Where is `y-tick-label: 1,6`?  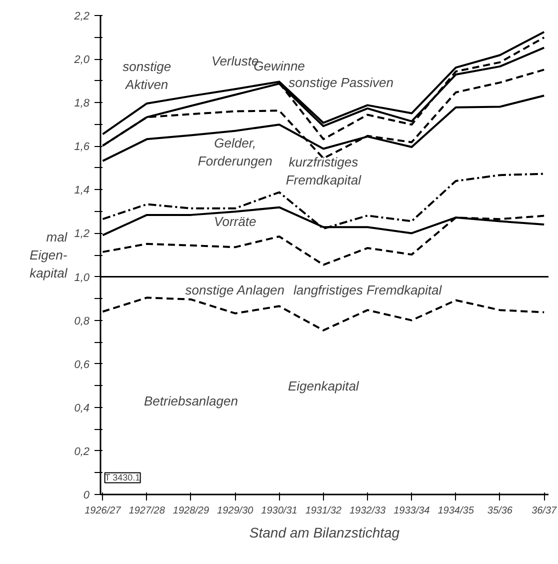
y-tick-label: 1,6 is located at coordinates (82, 147).